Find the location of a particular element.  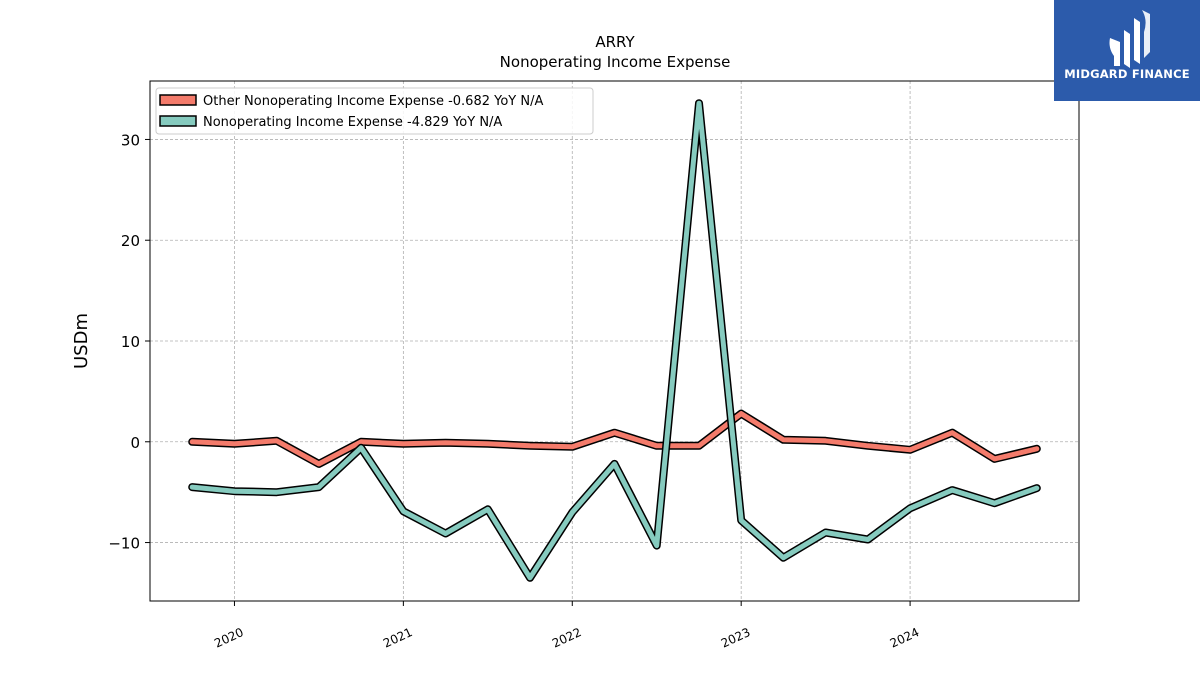

x-tick-label: 2022 is located at coordinates (567, 638).